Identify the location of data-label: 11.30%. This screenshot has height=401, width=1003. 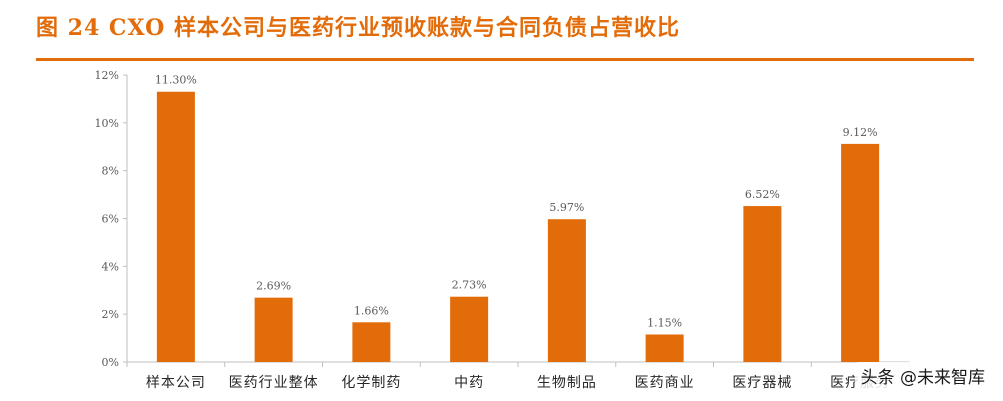
(176, 80).